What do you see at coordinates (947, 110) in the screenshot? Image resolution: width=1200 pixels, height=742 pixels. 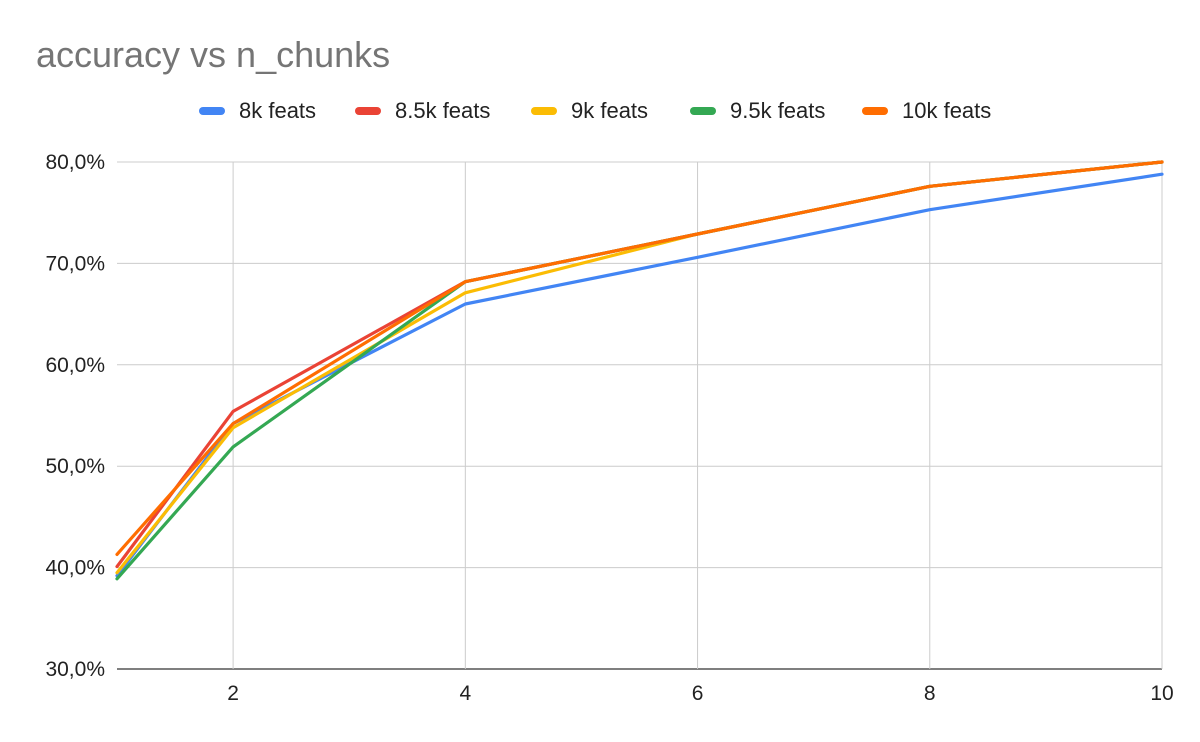 I see `legend-label: 10k feats` at bounding box center [947, 110].